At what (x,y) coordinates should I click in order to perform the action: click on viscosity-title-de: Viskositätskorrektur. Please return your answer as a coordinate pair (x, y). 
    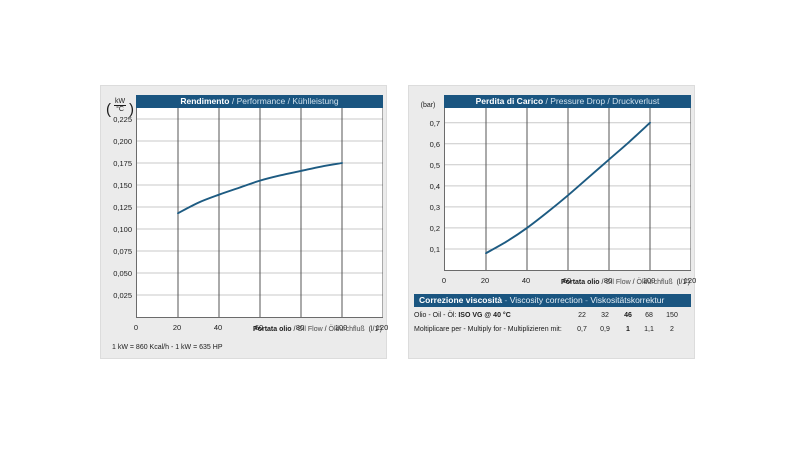
    Looking at the image, I should click on (627, 300).